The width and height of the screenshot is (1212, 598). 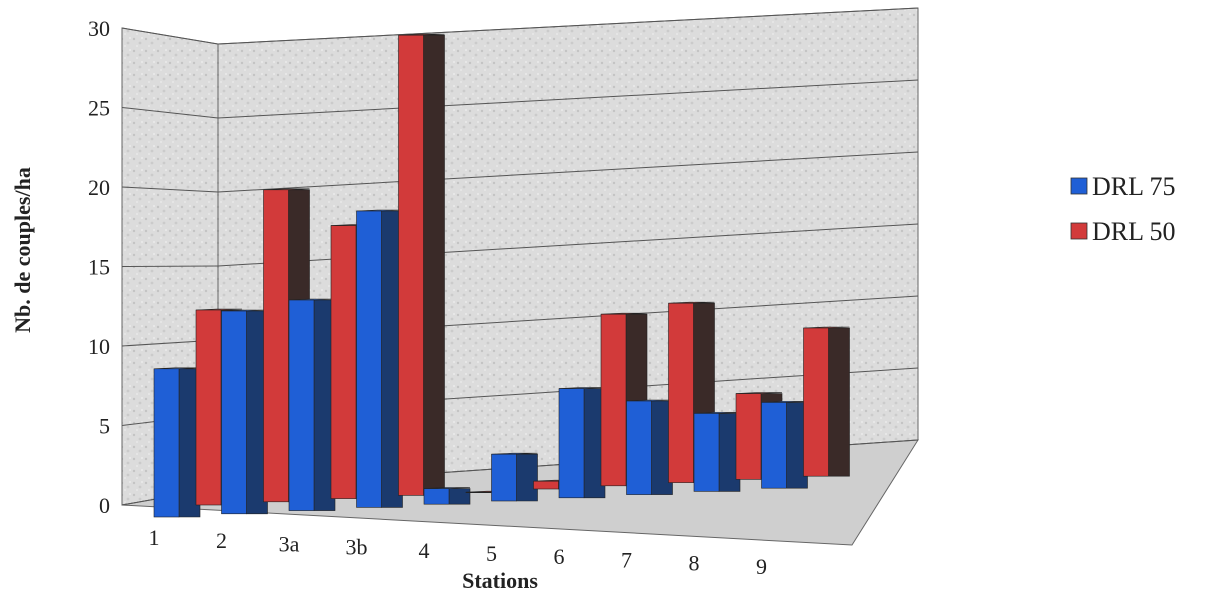 I want to click on x-tick-label: 7, so click(x=626, y=559).